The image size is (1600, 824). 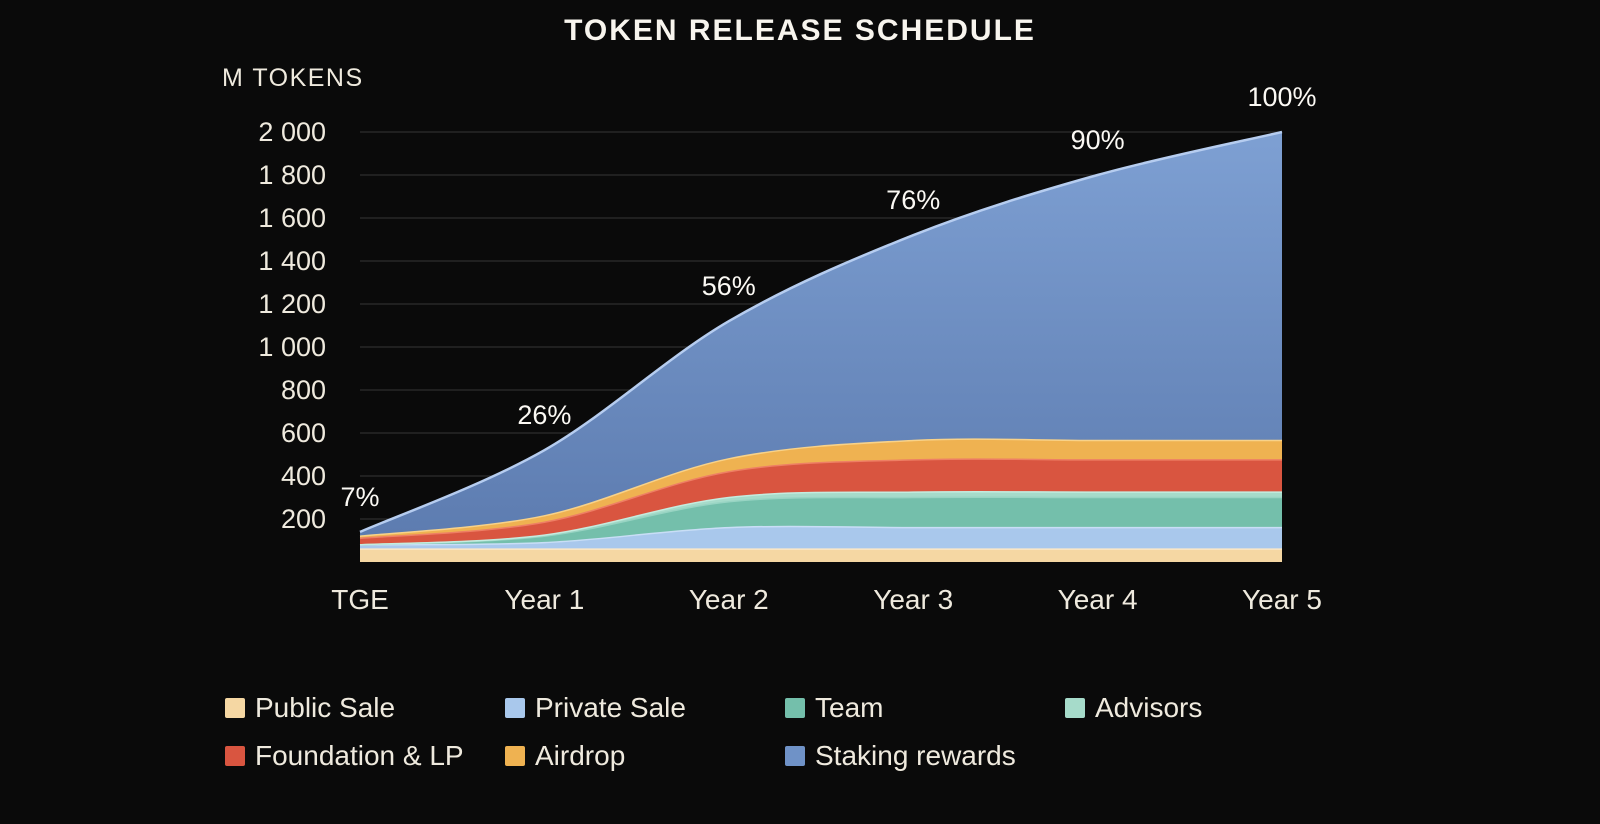 I want to click on x-axis-label: Year 5, so click(x=1282, y=599).